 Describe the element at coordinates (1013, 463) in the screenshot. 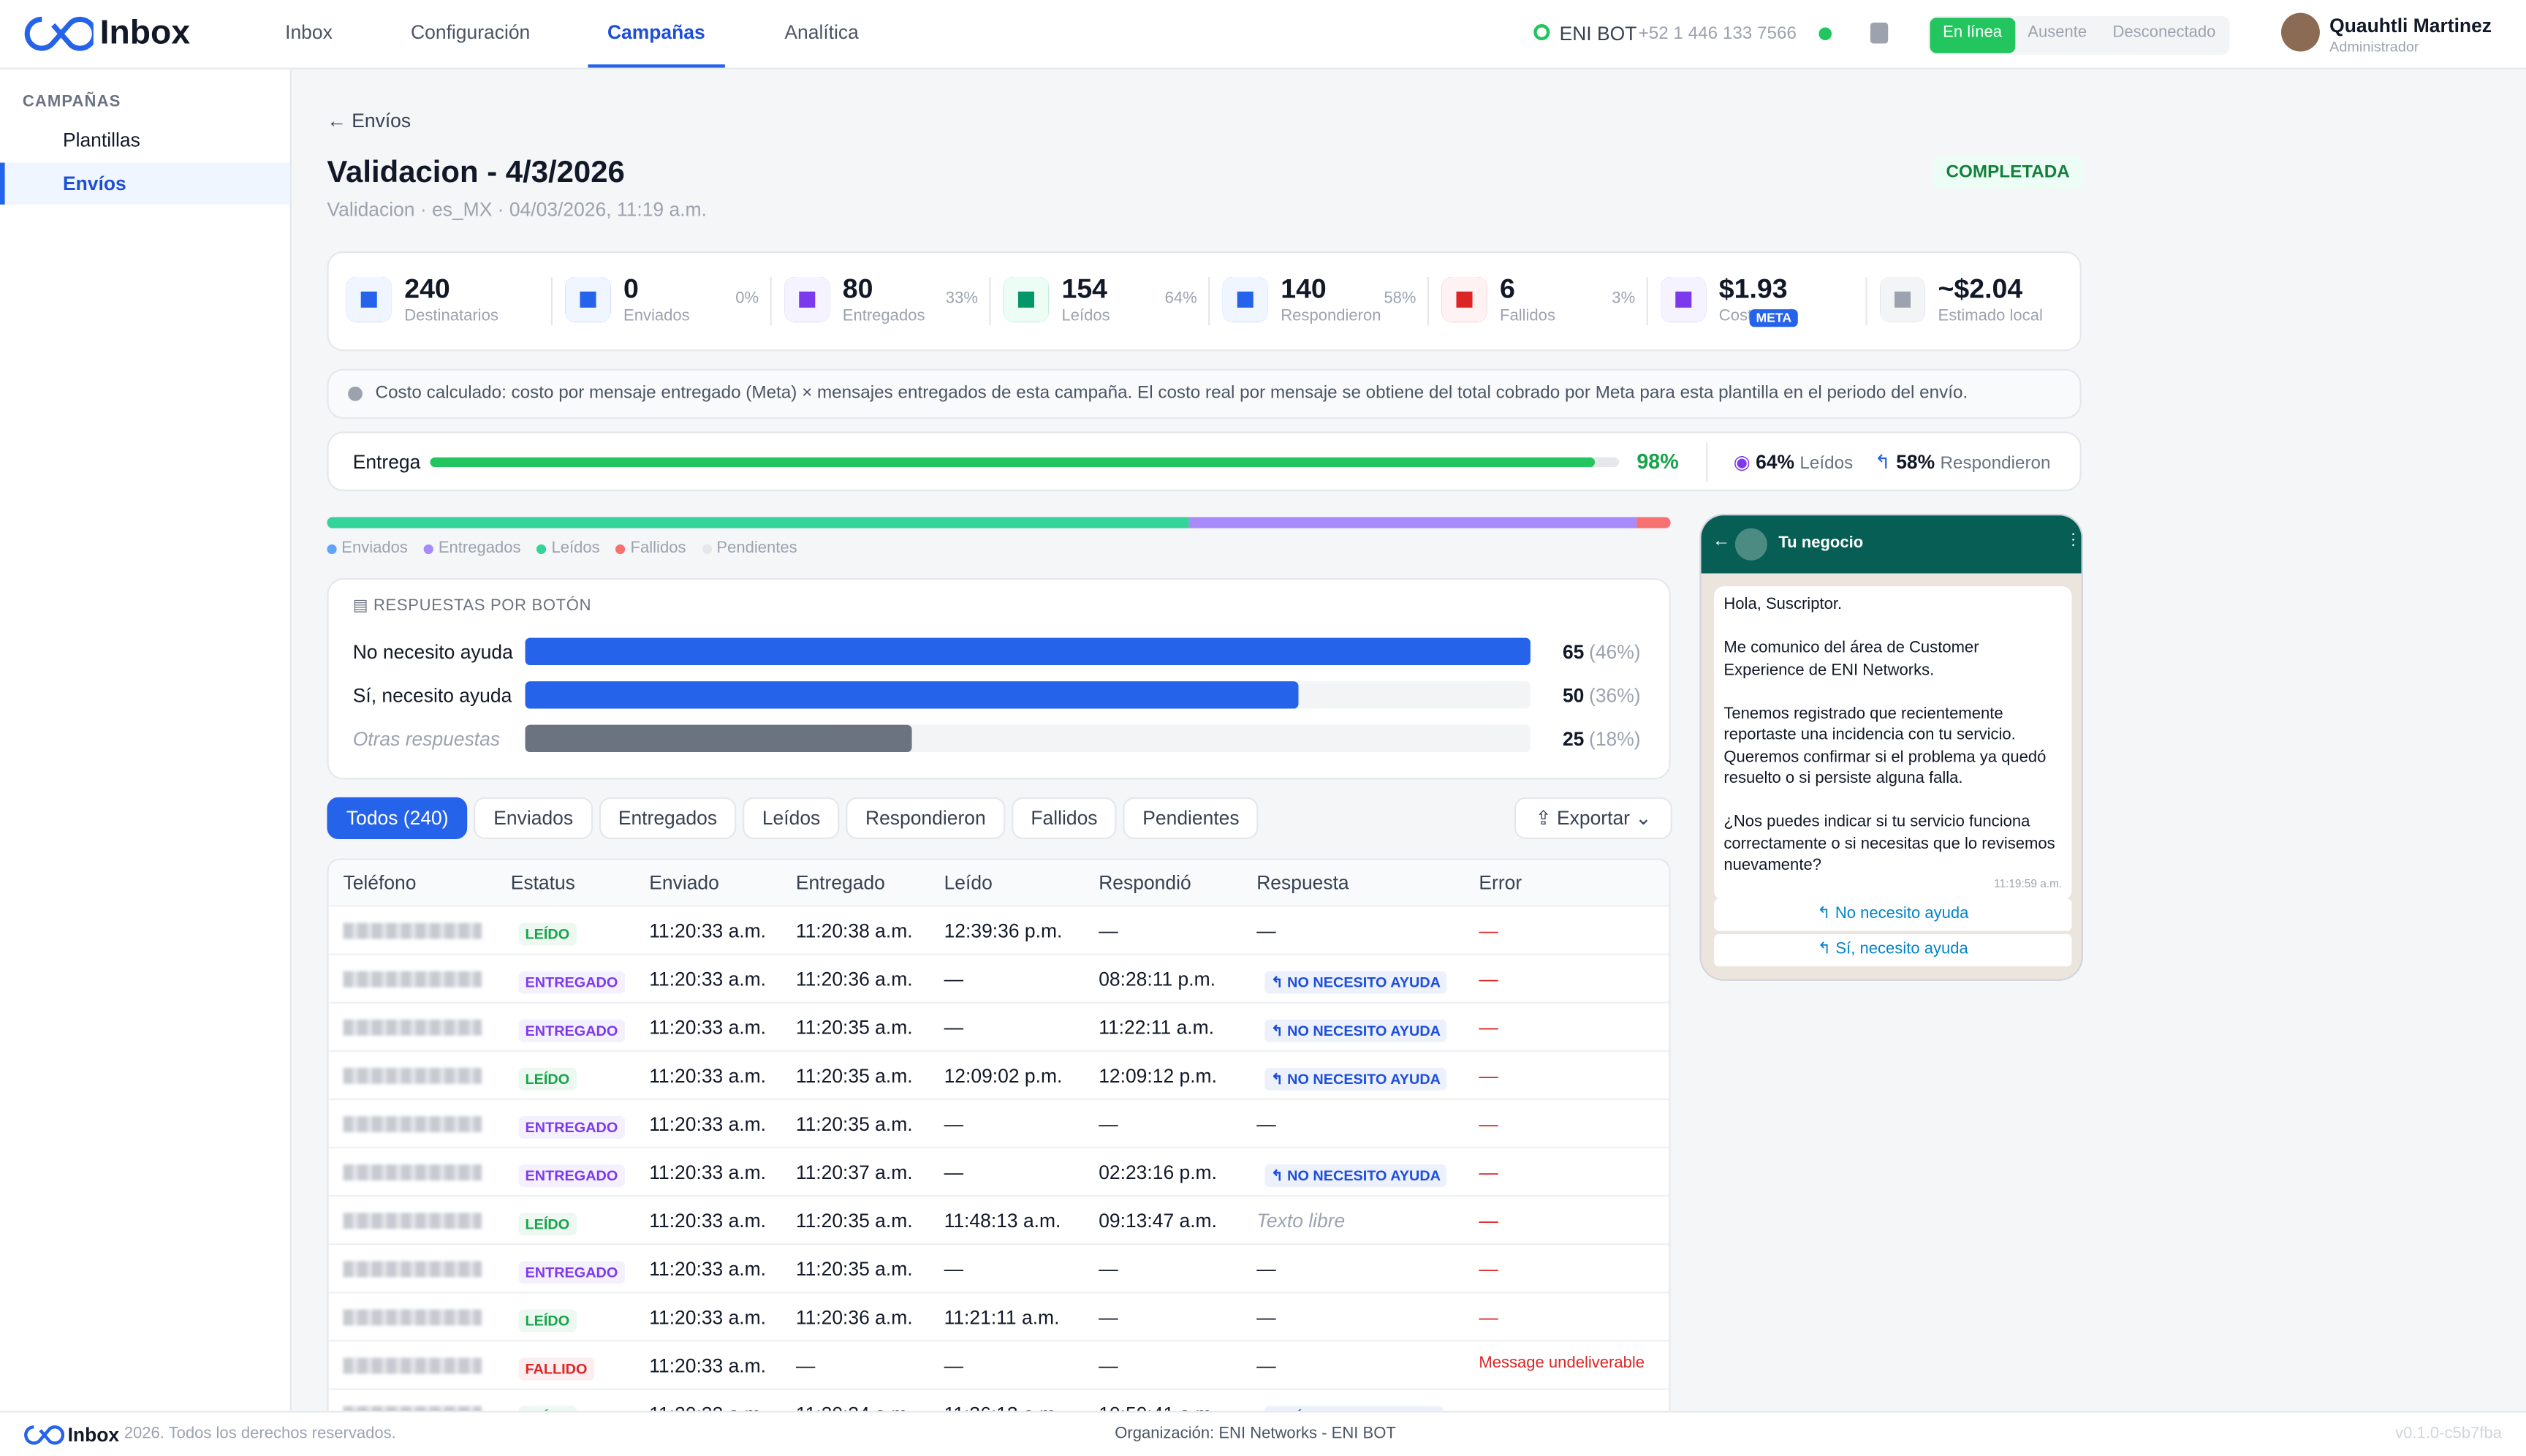

I see `delivery-bar` at that location.